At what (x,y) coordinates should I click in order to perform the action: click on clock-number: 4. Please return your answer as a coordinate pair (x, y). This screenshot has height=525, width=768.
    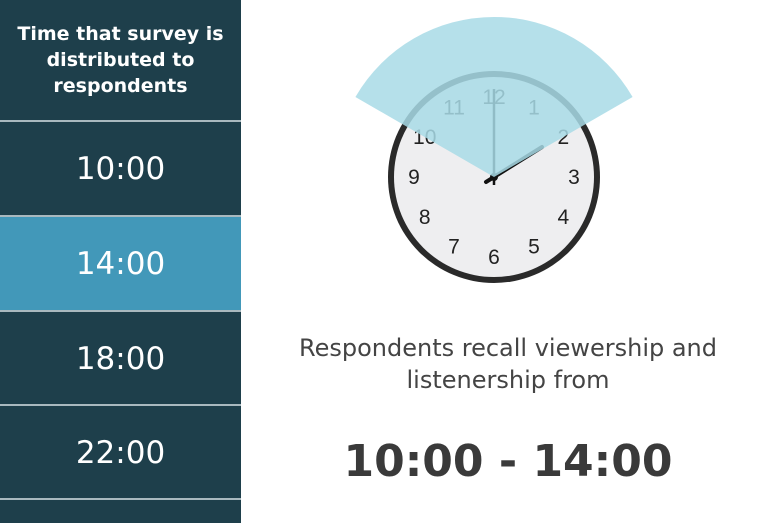
    Looking at the image, I should click on (563, 217).